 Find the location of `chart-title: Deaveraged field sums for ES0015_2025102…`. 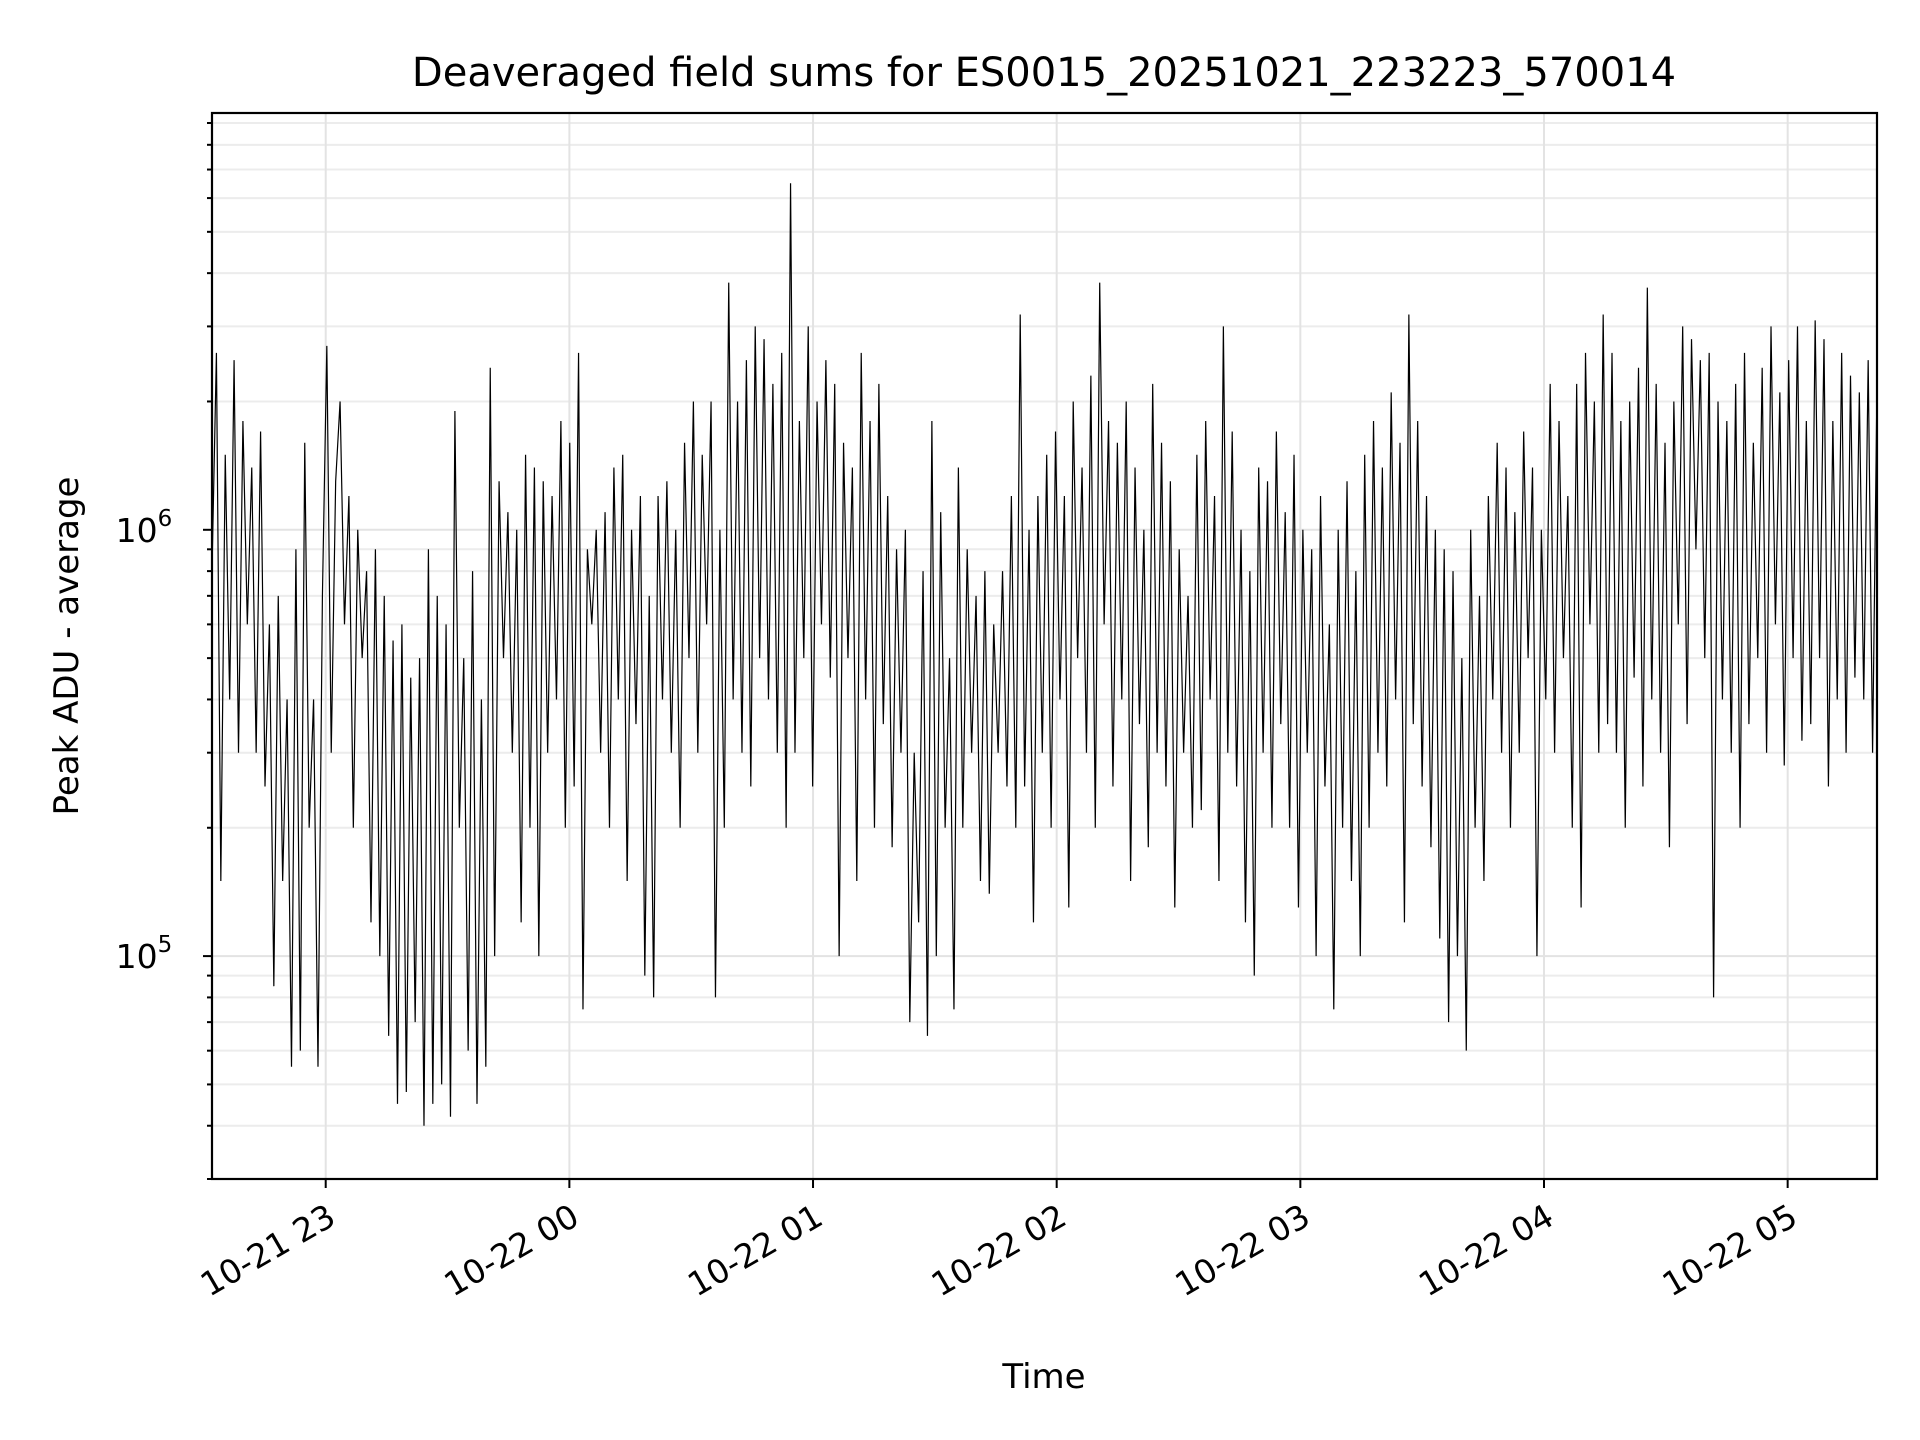

chart-title: Deaveraged field sums for ES0015_2025102… is located at coordinates (1044, 73).